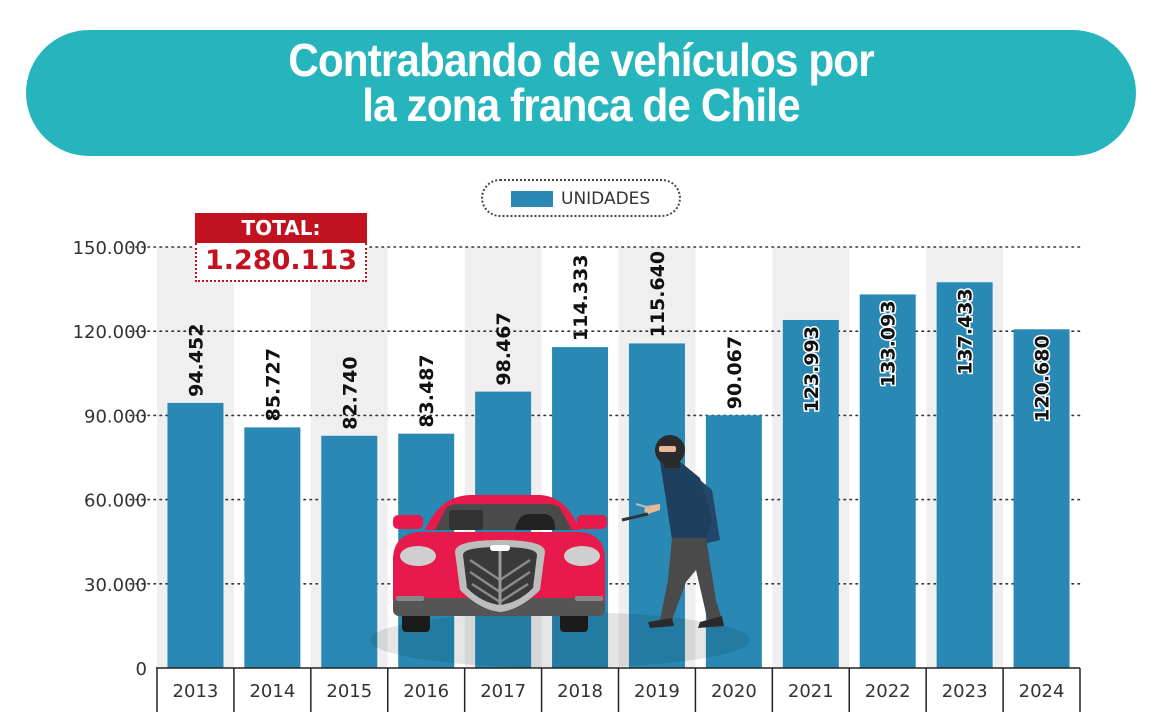 Image resolution: width=1159 pixels, height=714 pixels. I want to click on title-line-2: la zona franca de Chile, so click(581, 105).